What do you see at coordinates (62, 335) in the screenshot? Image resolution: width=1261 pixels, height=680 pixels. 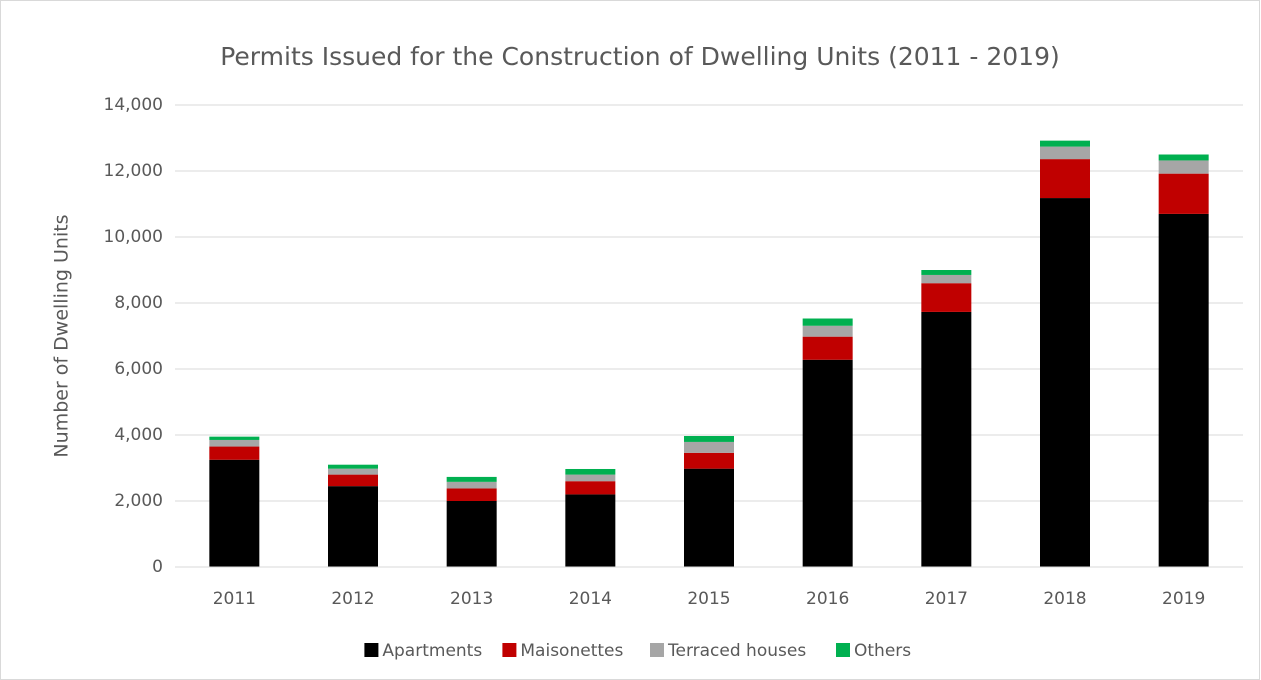 I see `y-axis-label: Number of Dwelling Units` at bounding box center [62, 335].